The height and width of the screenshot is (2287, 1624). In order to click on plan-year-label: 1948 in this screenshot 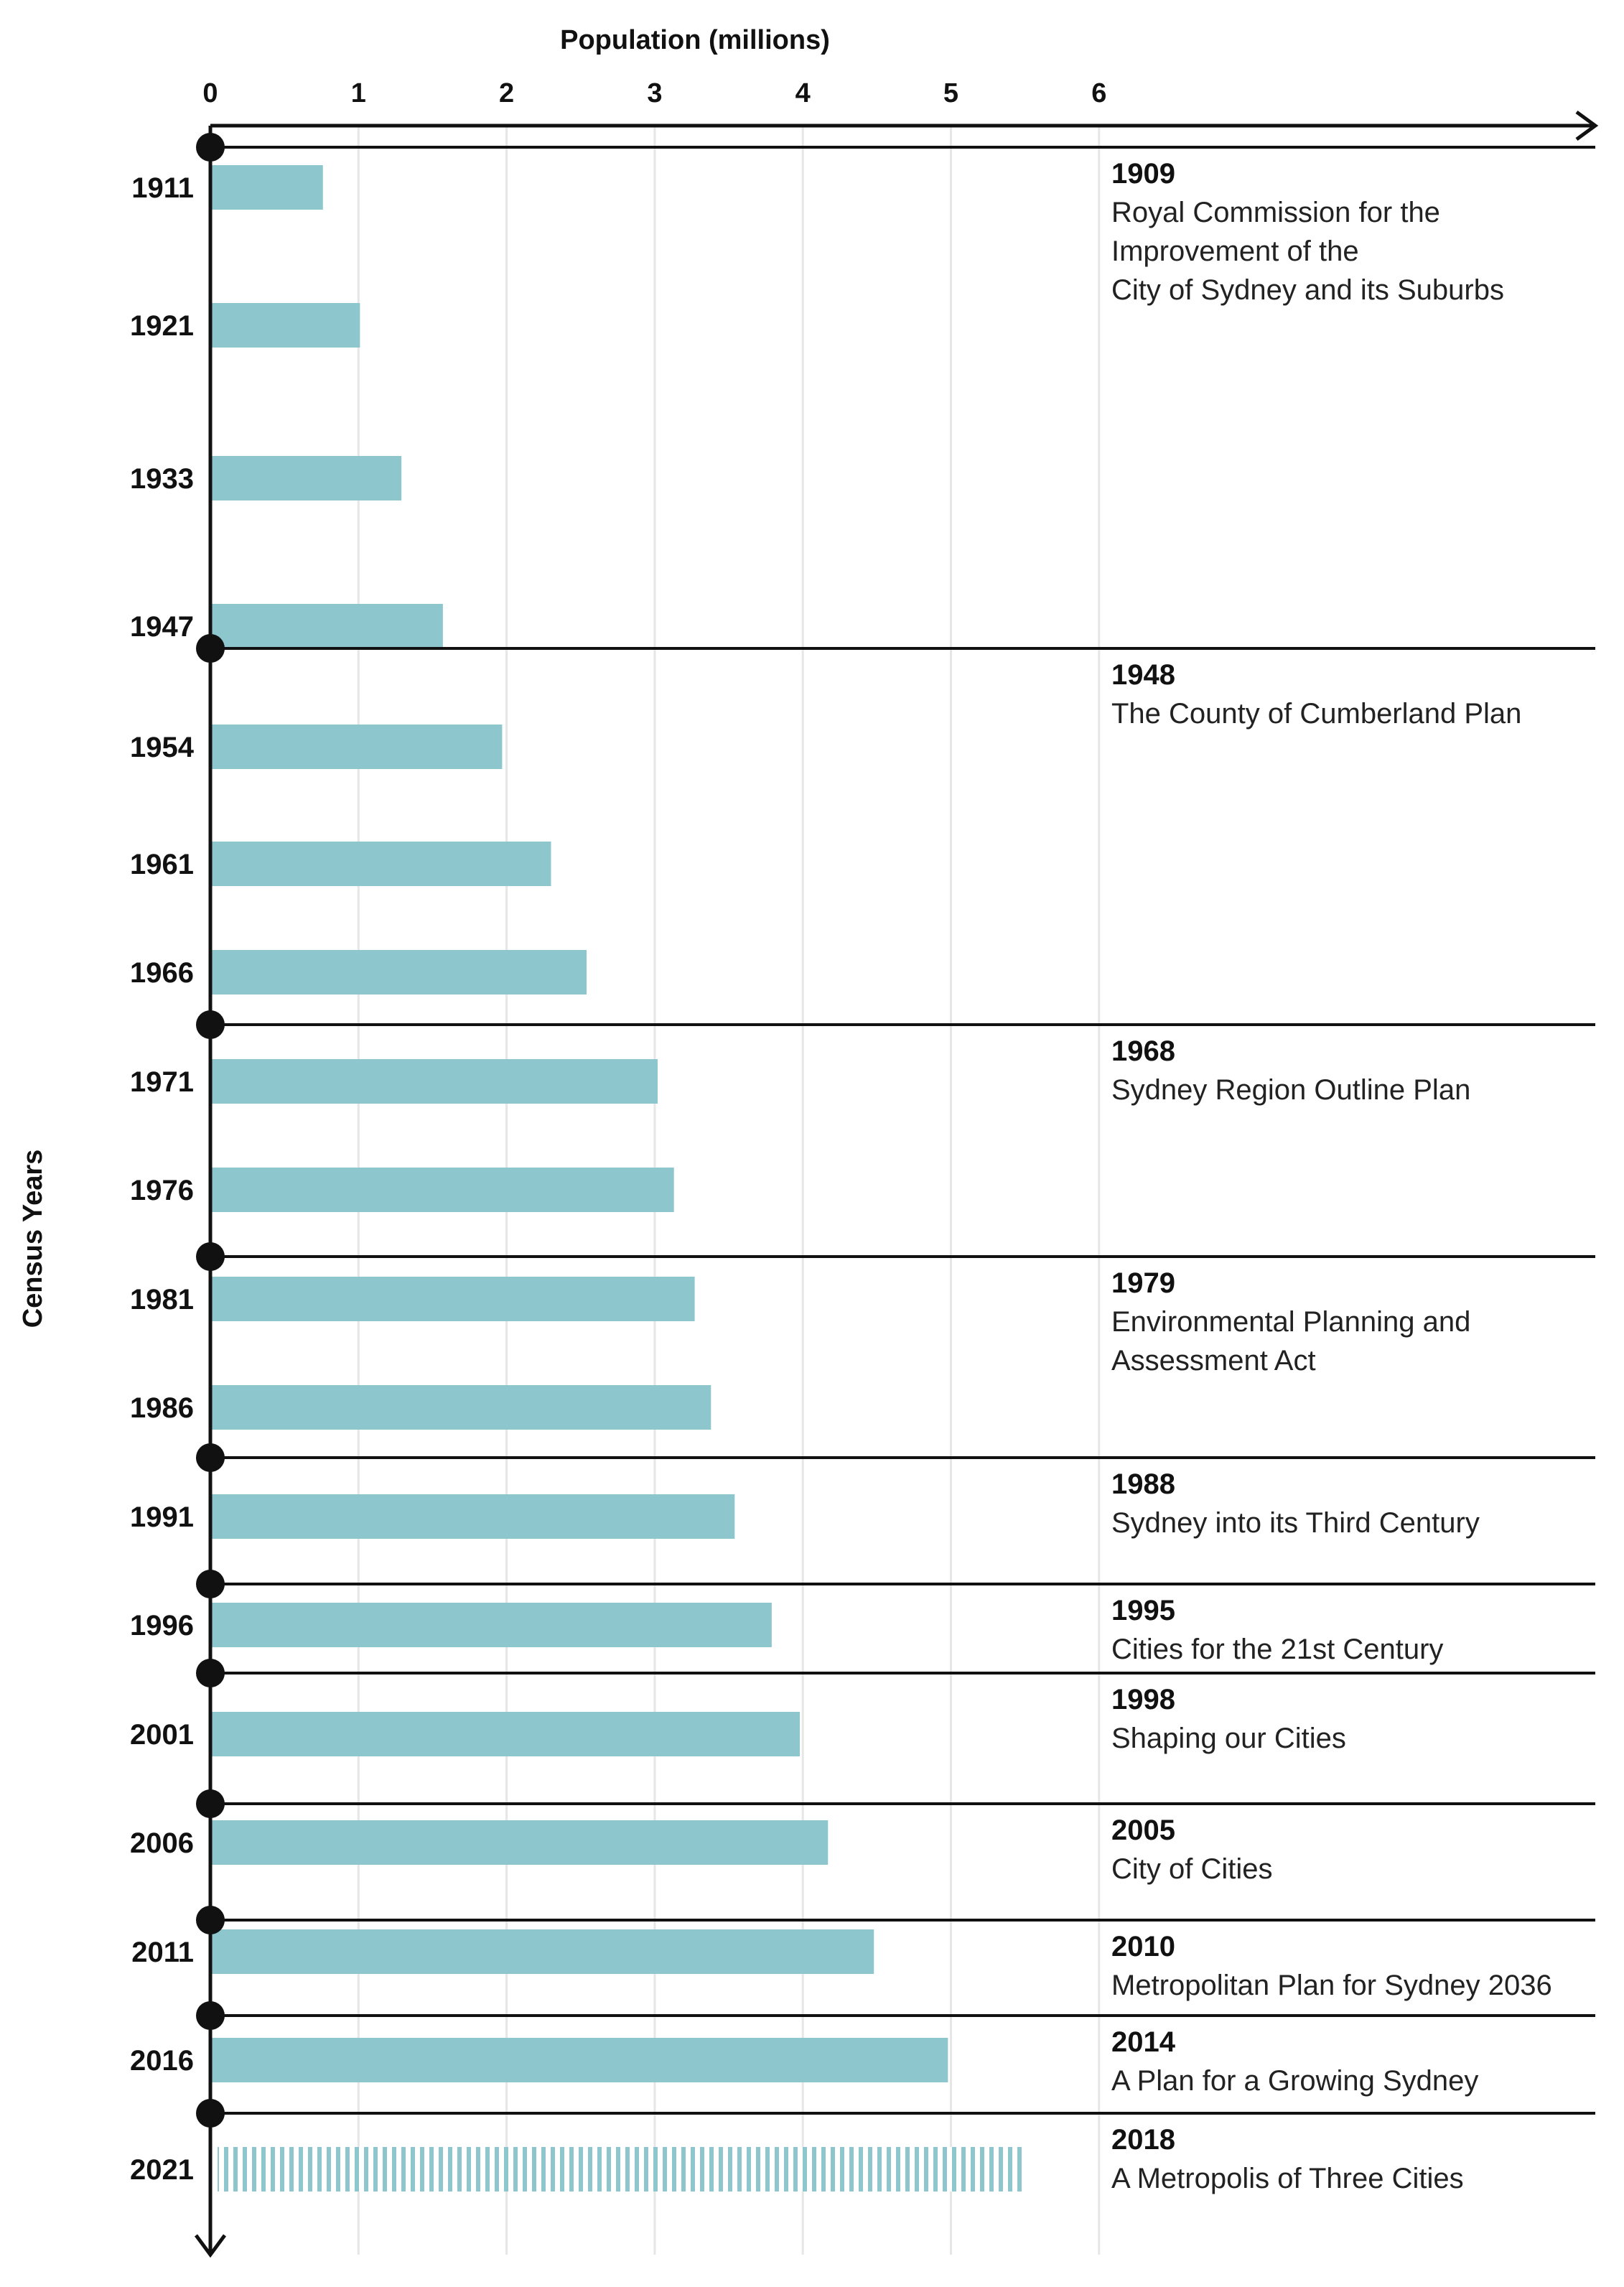, I will do `click(1143, 675)`.